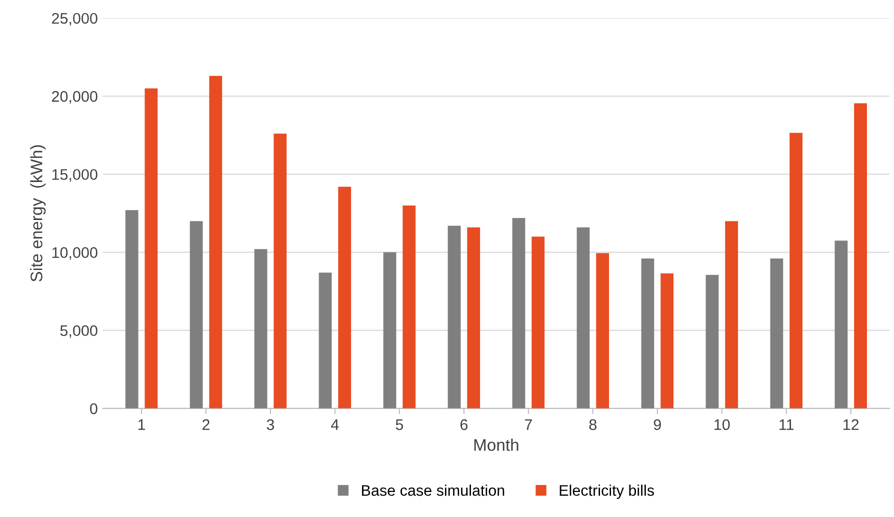  What do you see at coordinates (433, 490) in the screenshot?
I see `legend-label: Base case simulation` at bounding box center [433, 490].